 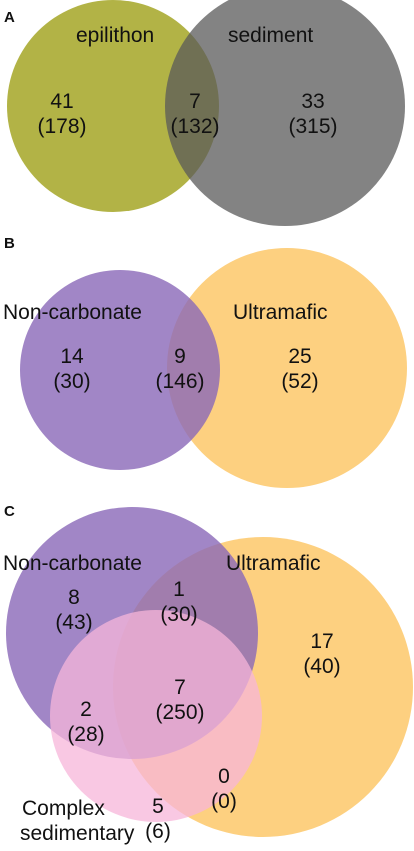 I want to click on region-c-ultra-only-count: 17, so click(x=321, y=641).